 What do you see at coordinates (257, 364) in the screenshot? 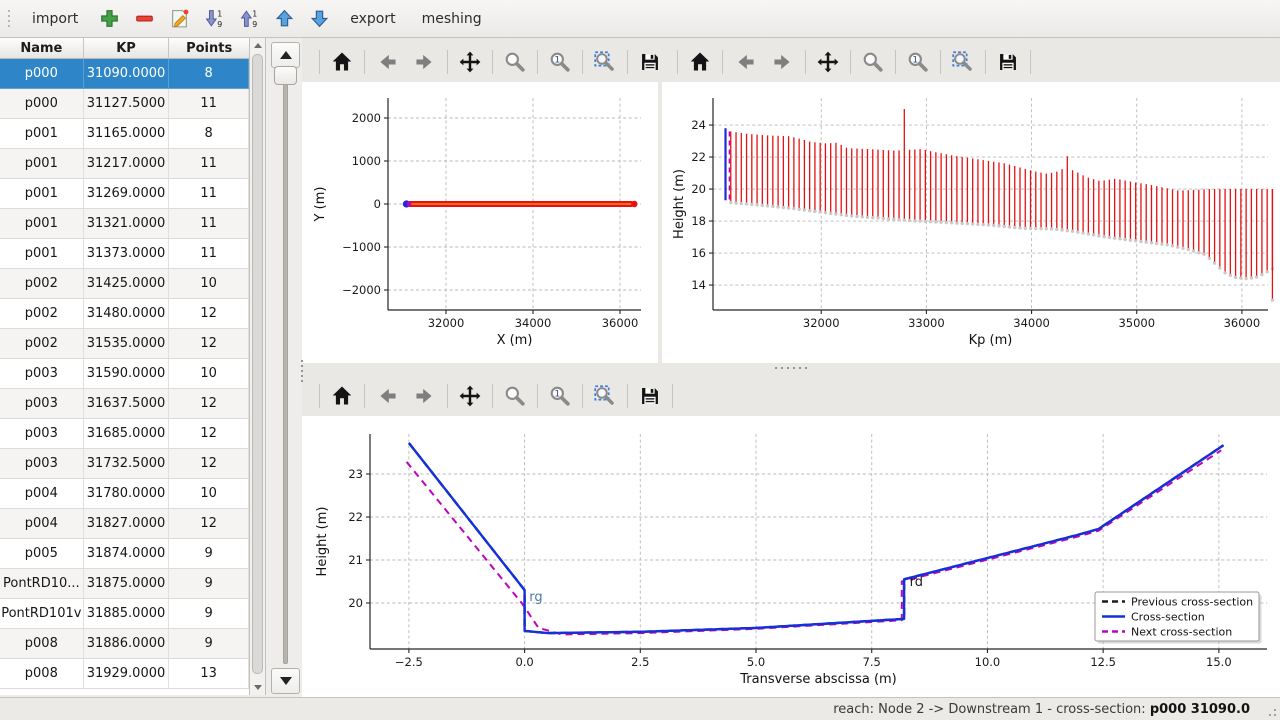
I see `scrollbar-thumb` at bounding box center [257, 364].